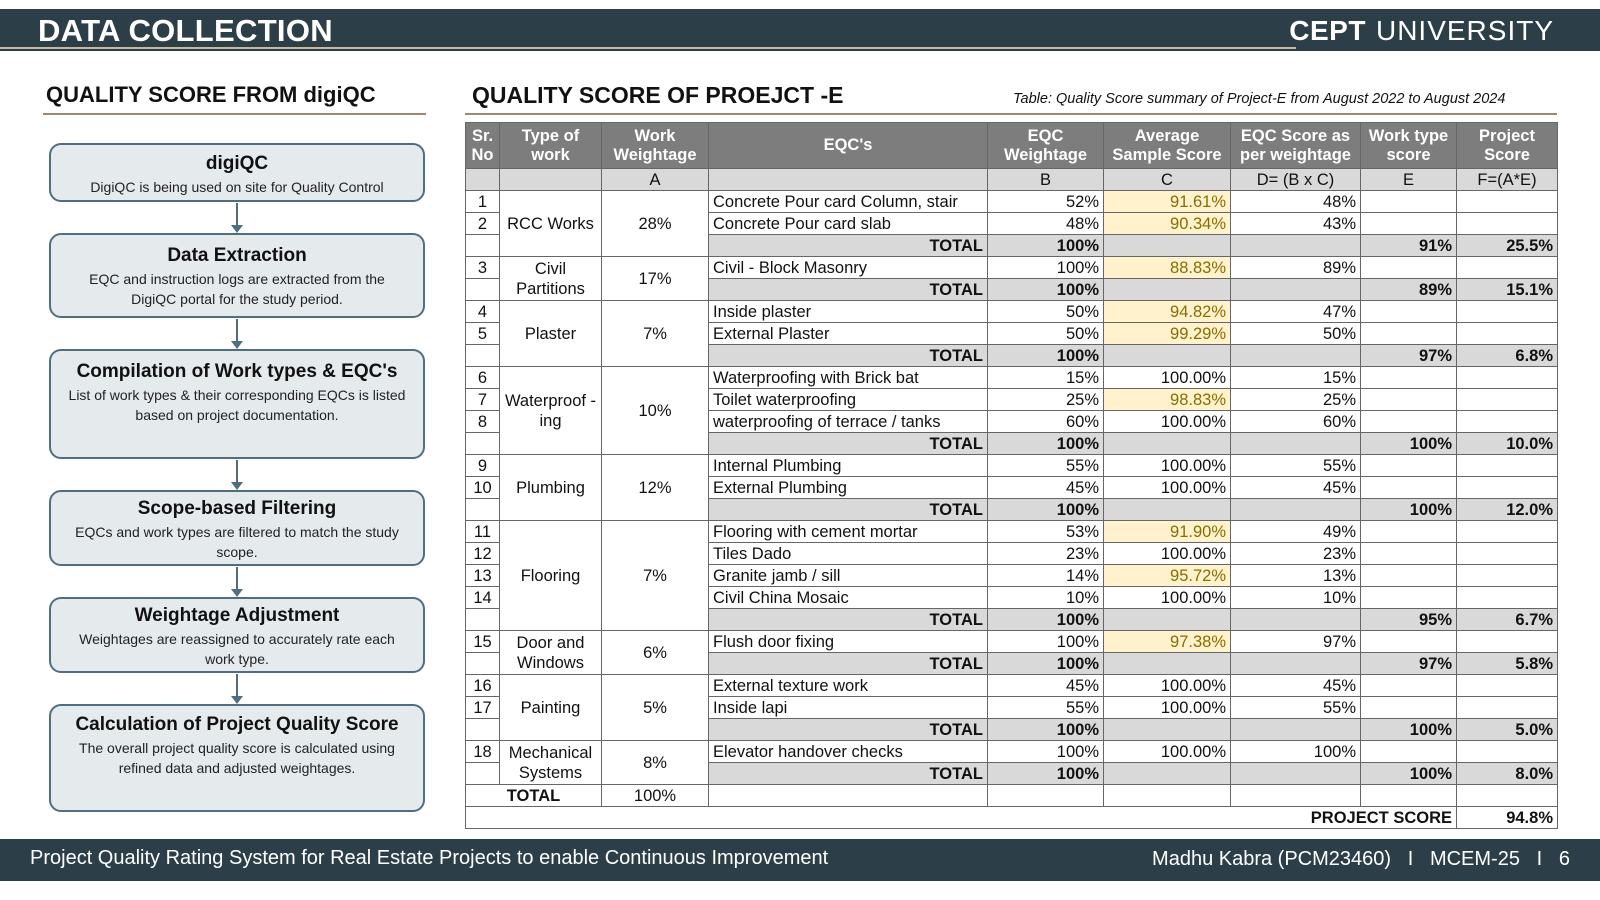 Image resolution: width=1600 pixels, height=900 pixels. I want to click on eqc-weightage-cell: 100%, so click(1045, 267).